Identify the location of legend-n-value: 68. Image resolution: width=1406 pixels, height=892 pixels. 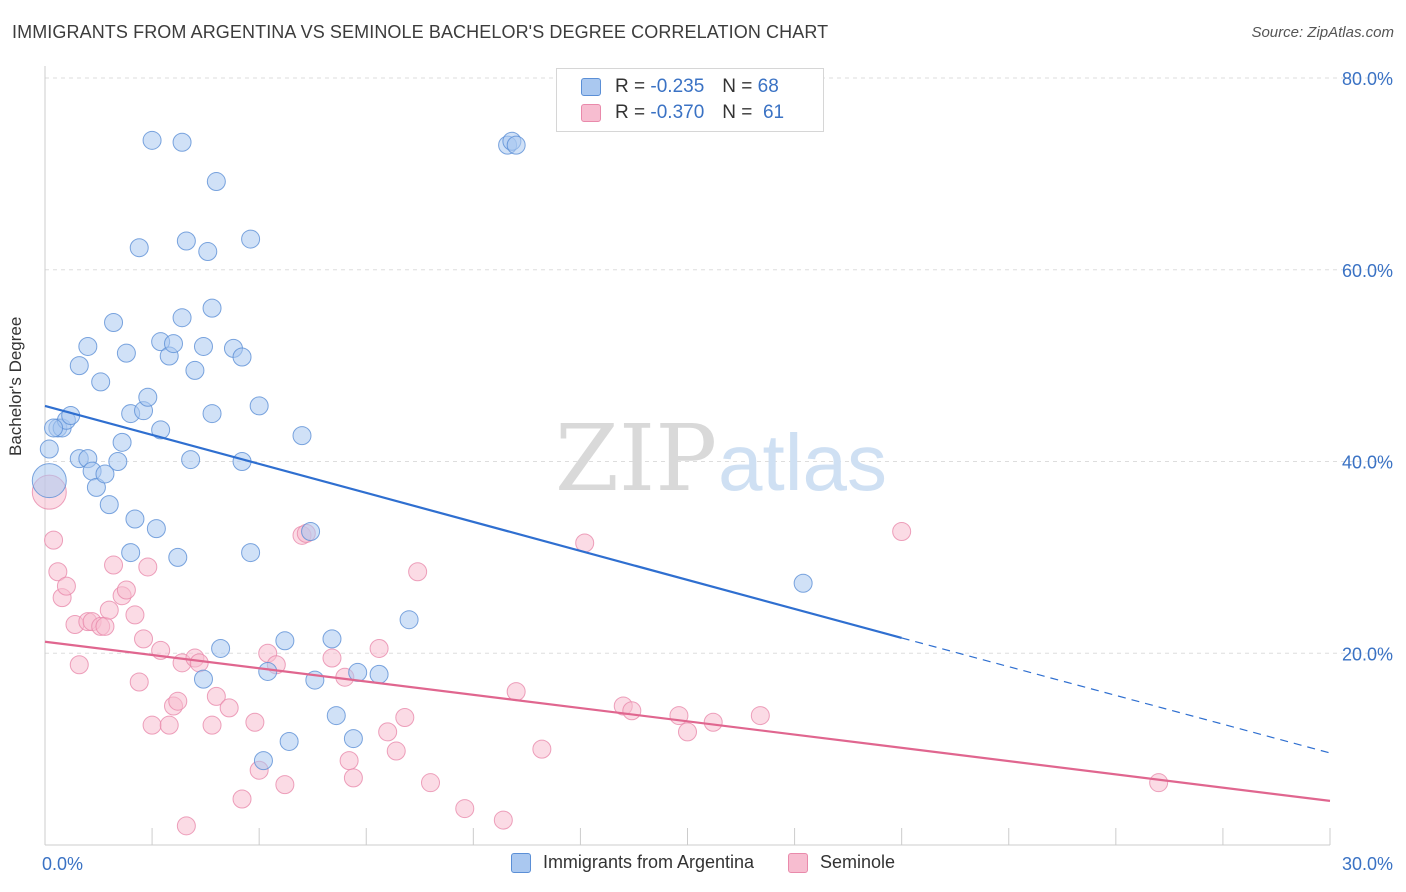
(768, 86).